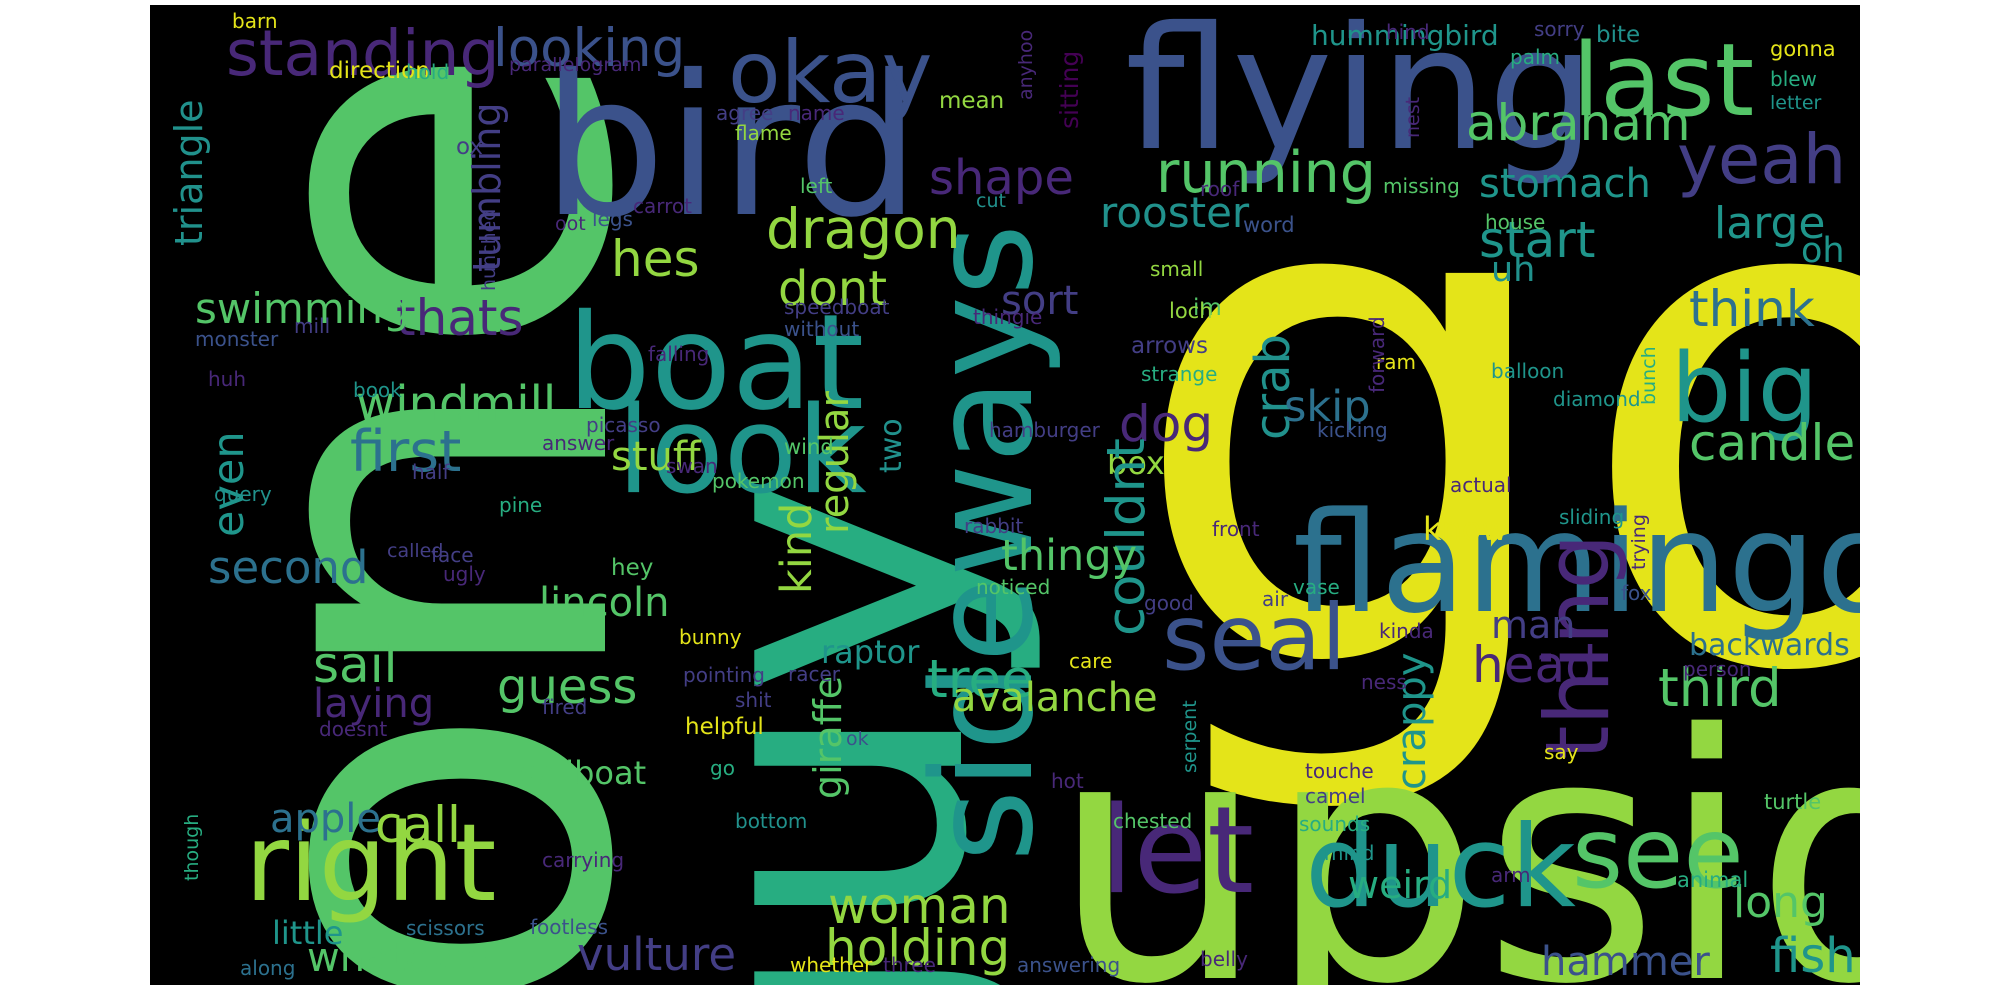  I want to click on word: uh, so click(1513, 270).